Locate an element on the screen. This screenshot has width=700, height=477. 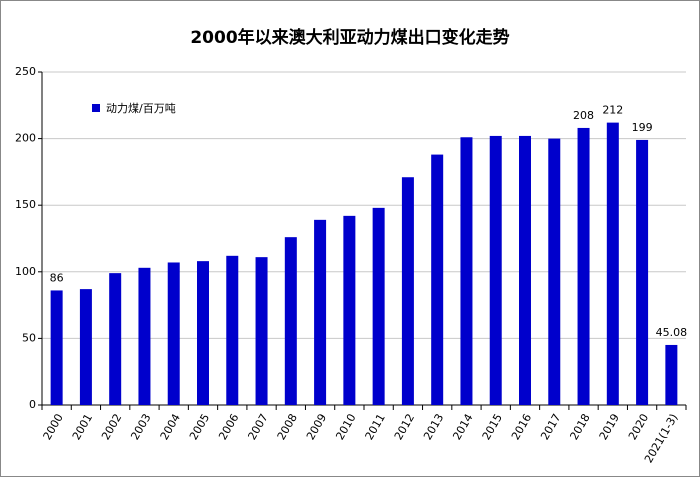
data-label: 45.08 is located at coordinates (672, 332).